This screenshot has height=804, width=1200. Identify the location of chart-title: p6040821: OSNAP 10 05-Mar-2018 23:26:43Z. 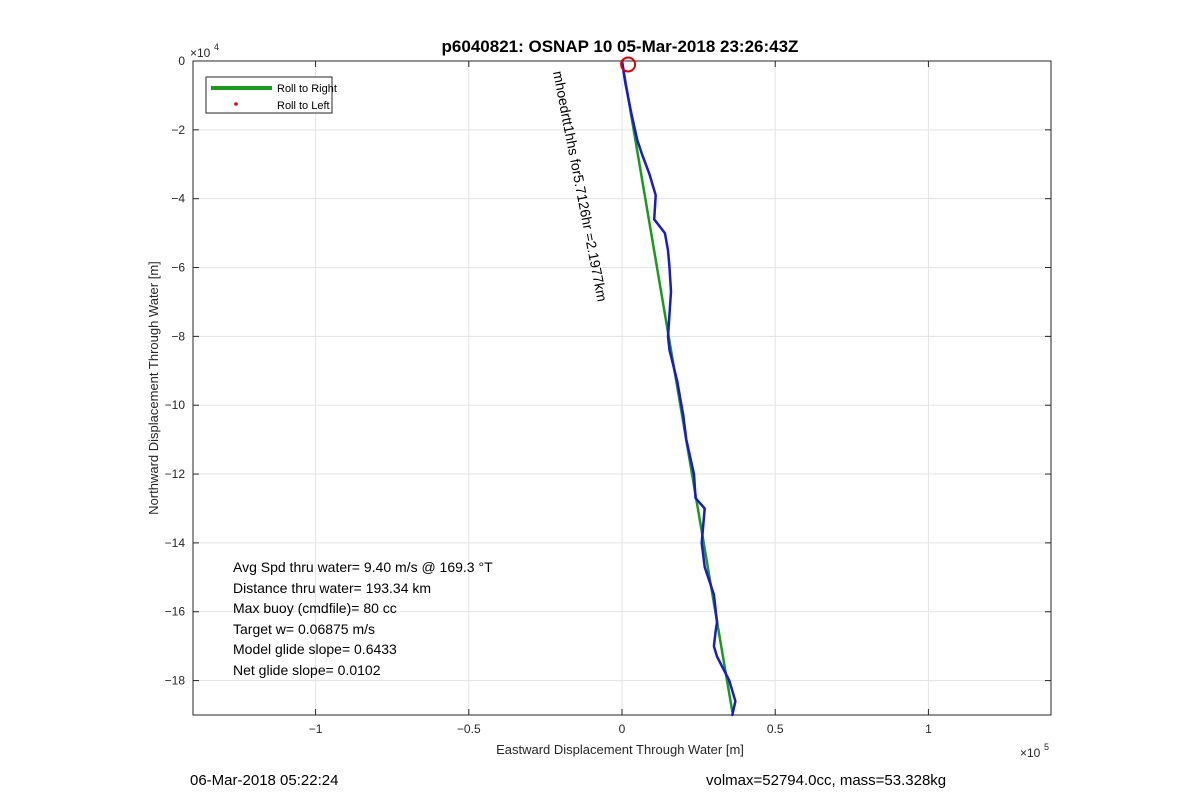
(620, 46).